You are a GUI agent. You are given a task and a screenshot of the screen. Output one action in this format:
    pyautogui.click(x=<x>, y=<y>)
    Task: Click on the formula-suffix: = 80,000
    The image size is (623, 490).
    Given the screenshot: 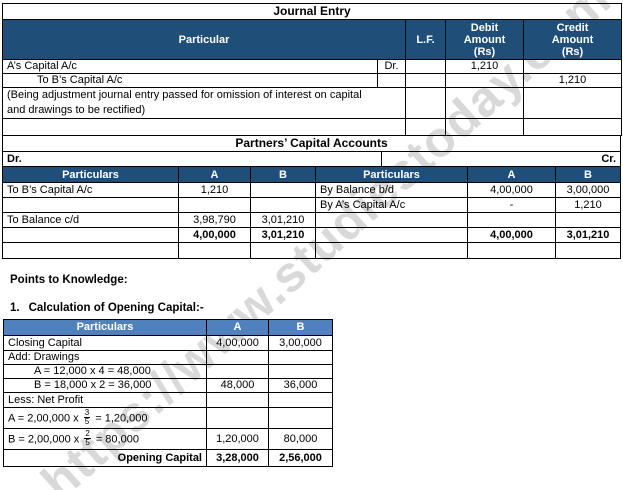 What is the action you would take?
    pyautogui.click(x=117, y=438)
    